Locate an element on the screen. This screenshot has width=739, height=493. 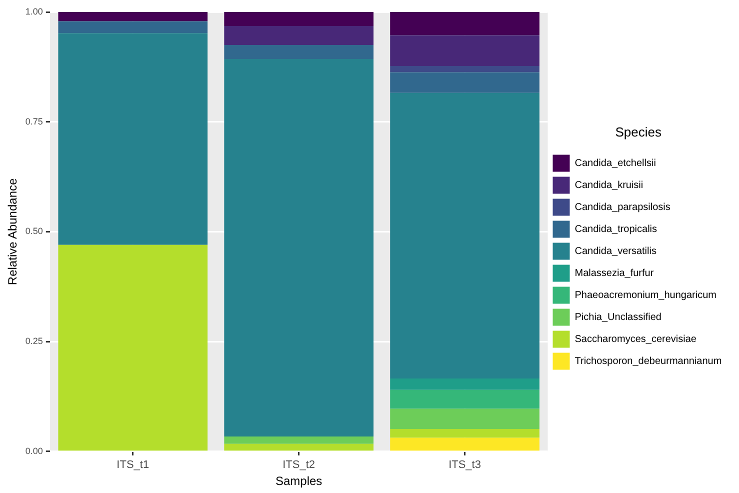
legend-label: Candida_versatilis is located at coordinates (615, 252).